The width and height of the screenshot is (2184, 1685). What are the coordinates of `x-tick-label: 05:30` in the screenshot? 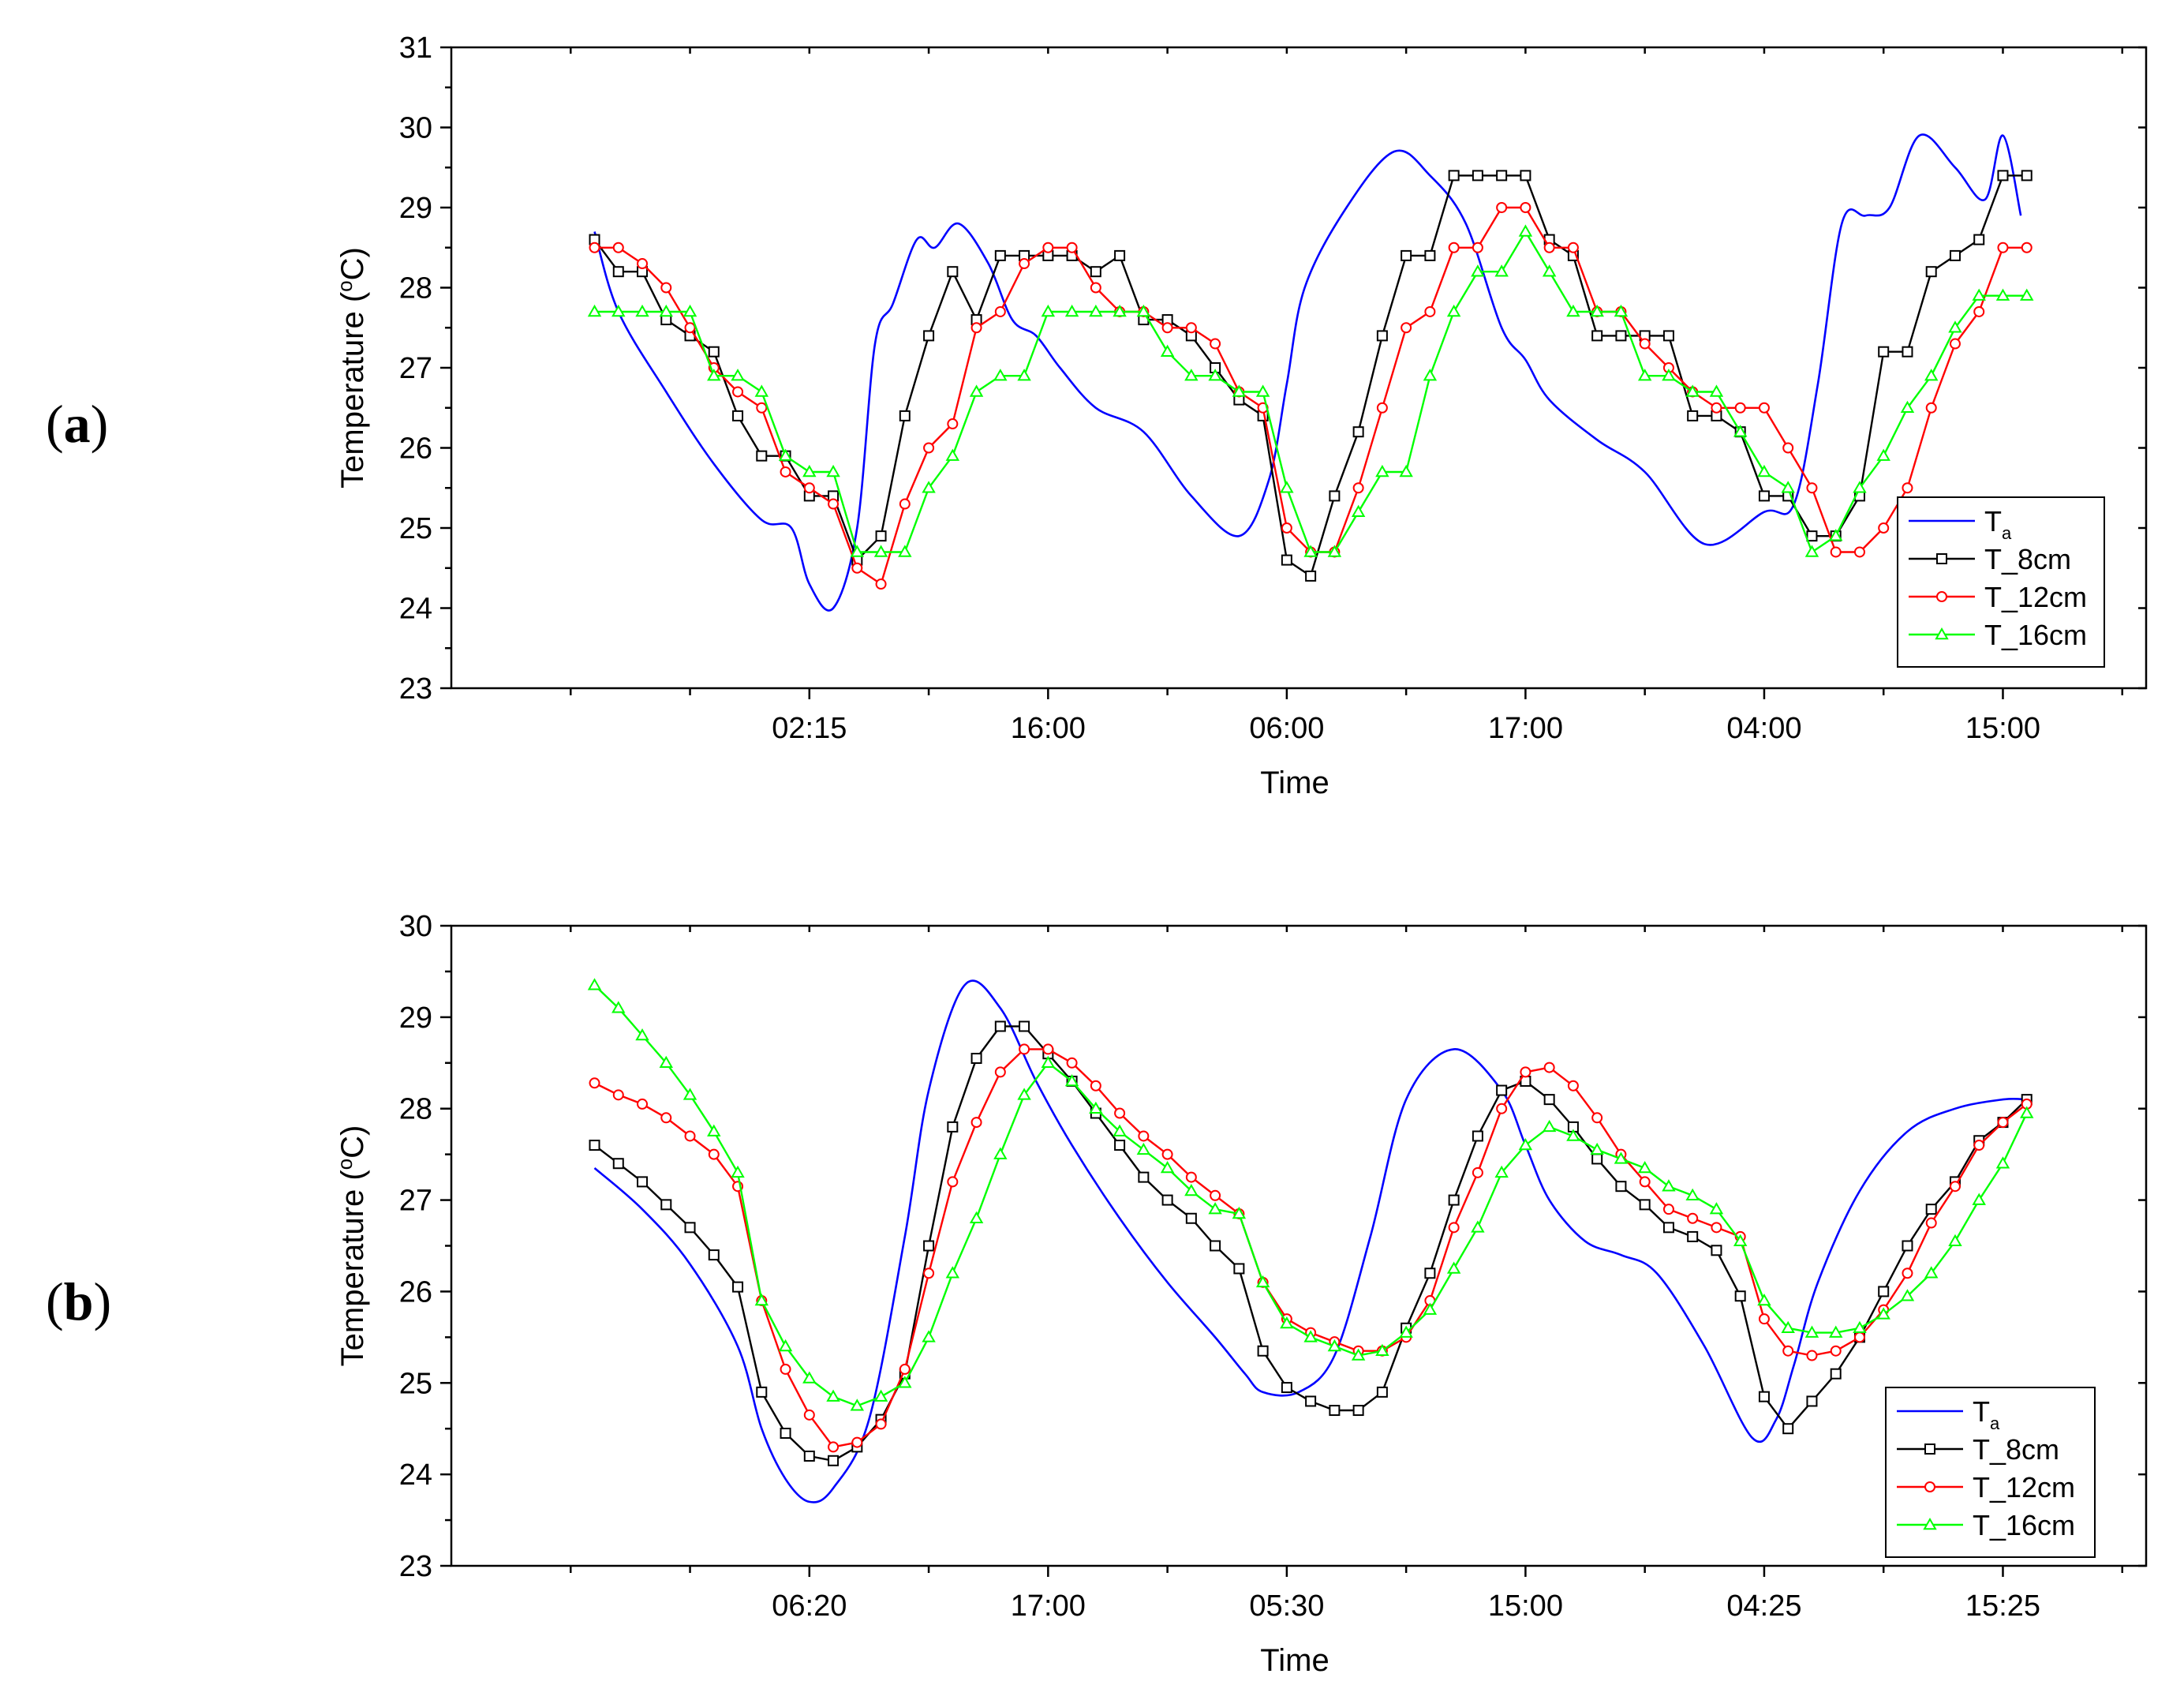 It's located at (1286, 1606).